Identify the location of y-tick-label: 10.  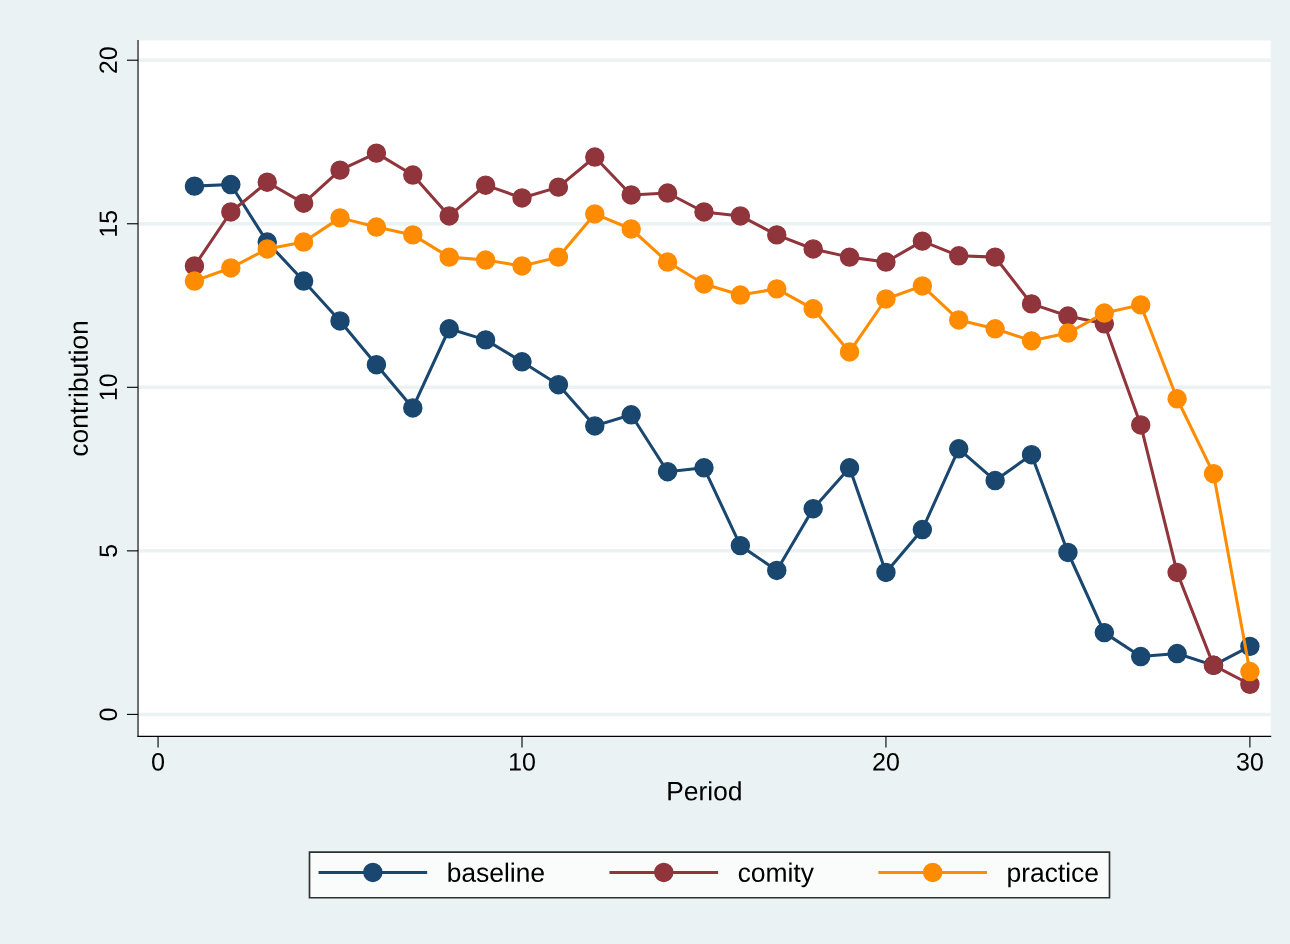
(108, 387).